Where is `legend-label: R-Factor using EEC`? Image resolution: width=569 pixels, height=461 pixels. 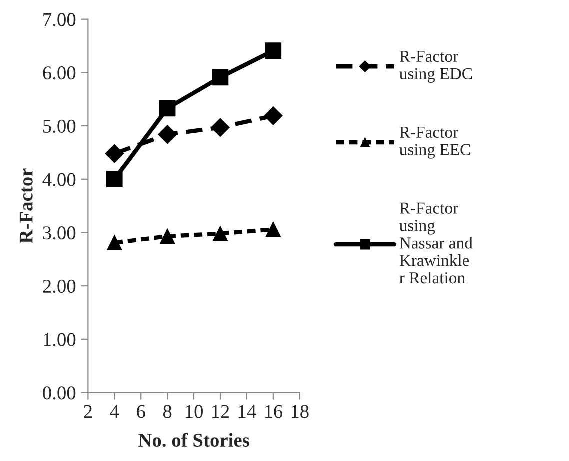 legend-label: R-Factor using EEC is located at coordinates (435, 142).